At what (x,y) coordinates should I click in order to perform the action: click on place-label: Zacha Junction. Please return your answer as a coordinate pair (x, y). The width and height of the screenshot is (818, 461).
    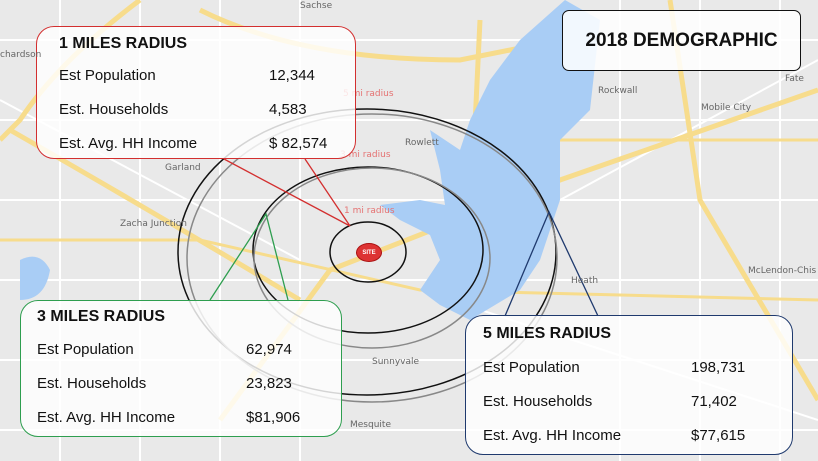
    Looking at the image, I should click on (153, 224).